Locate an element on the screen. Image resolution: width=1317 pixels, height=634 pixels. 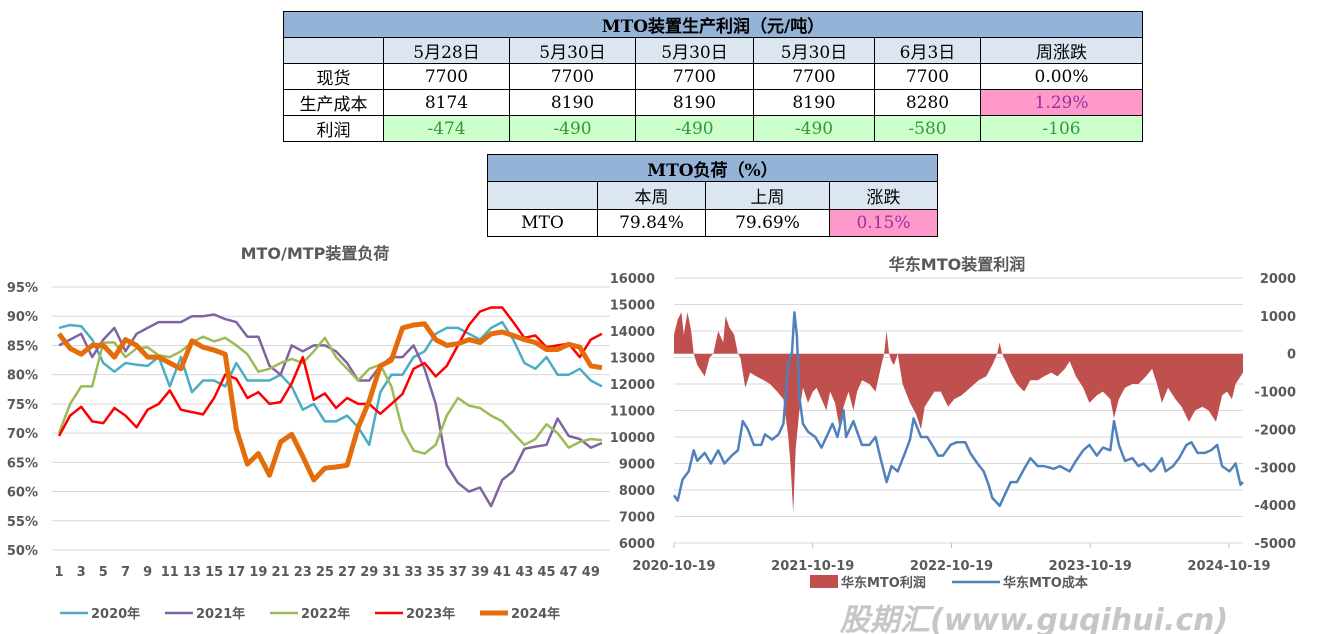
cell: 0.00% is located at coordinates (1061, 76).